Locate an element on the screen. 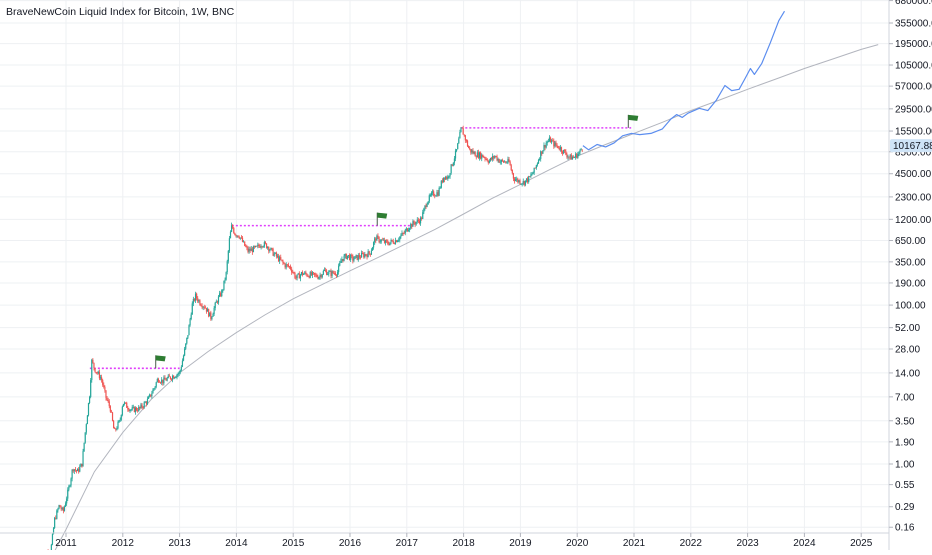  x-tick-label: 2022 is located at coordinates (691, 543).